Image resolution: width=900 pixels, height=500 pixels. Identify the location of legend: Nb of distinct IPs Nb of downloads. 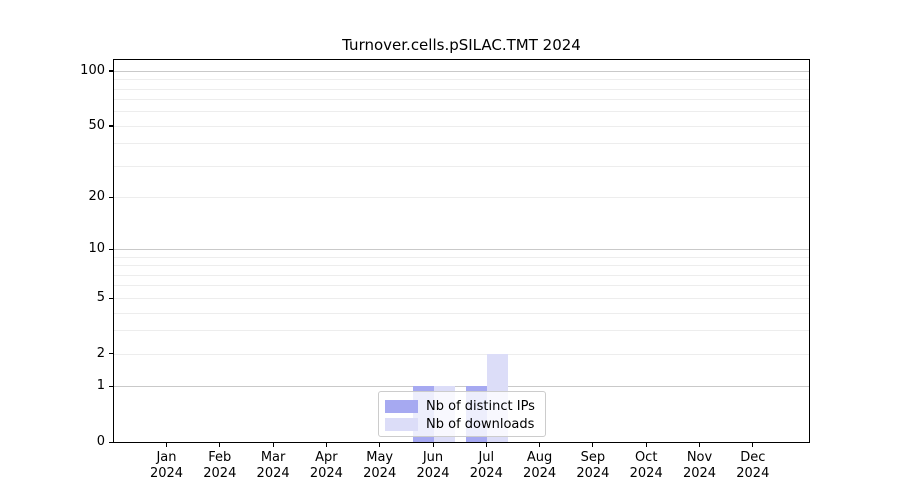
(462, 414).